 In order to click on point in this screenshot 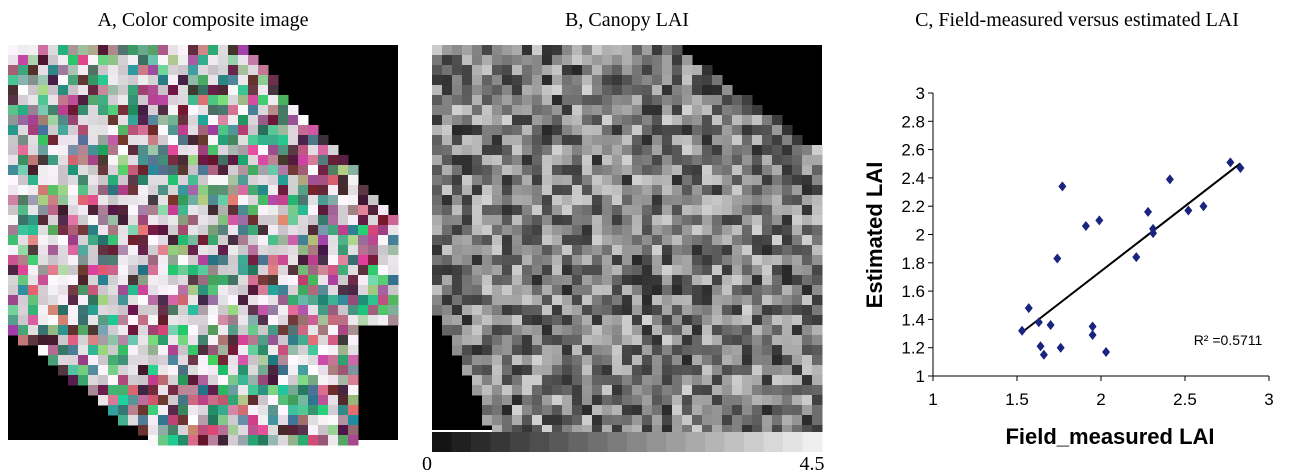, I will do `click(1099, 220)`.